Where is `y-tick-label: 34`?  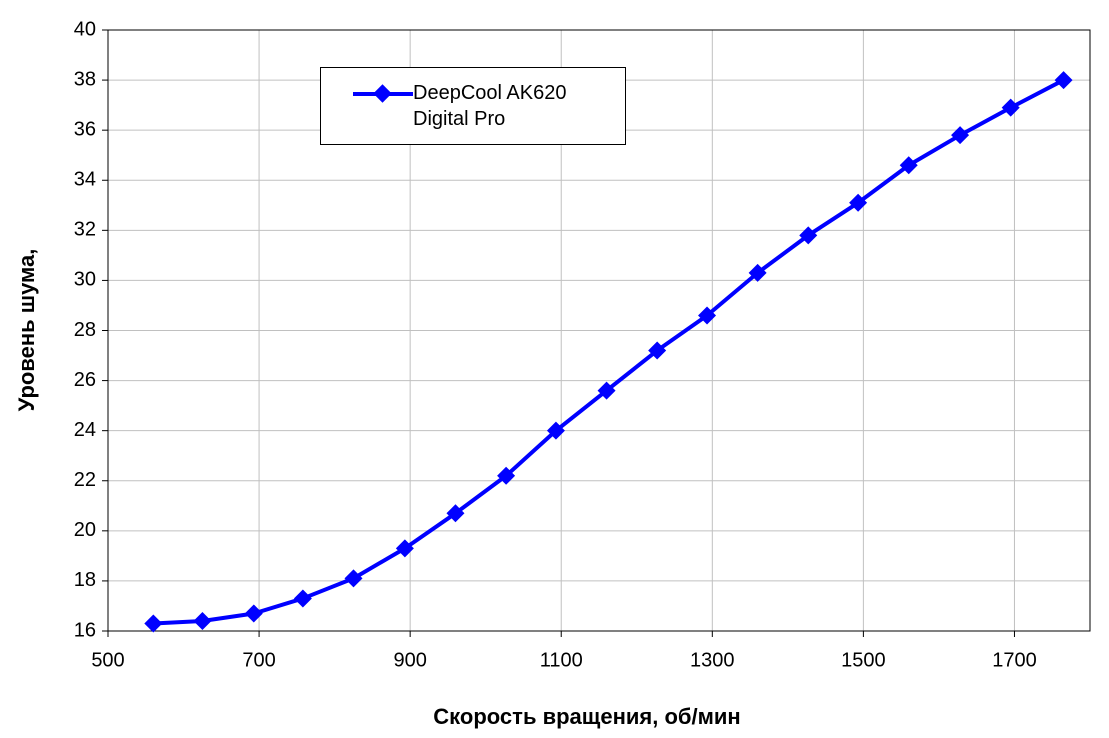
y-tick-label: 34 is located at coordinates (85, 180).